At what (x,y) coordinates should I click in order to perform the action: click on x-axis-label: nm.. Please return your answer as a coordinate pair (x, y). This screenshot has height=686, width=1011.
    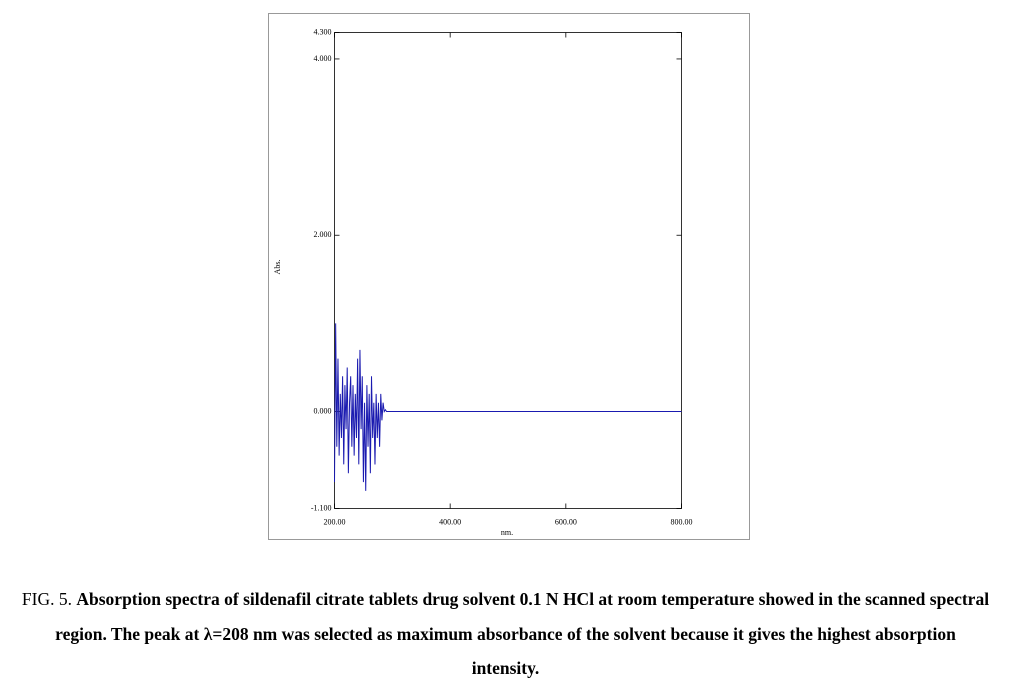
    Looking at the image, I should click on (507, 532).